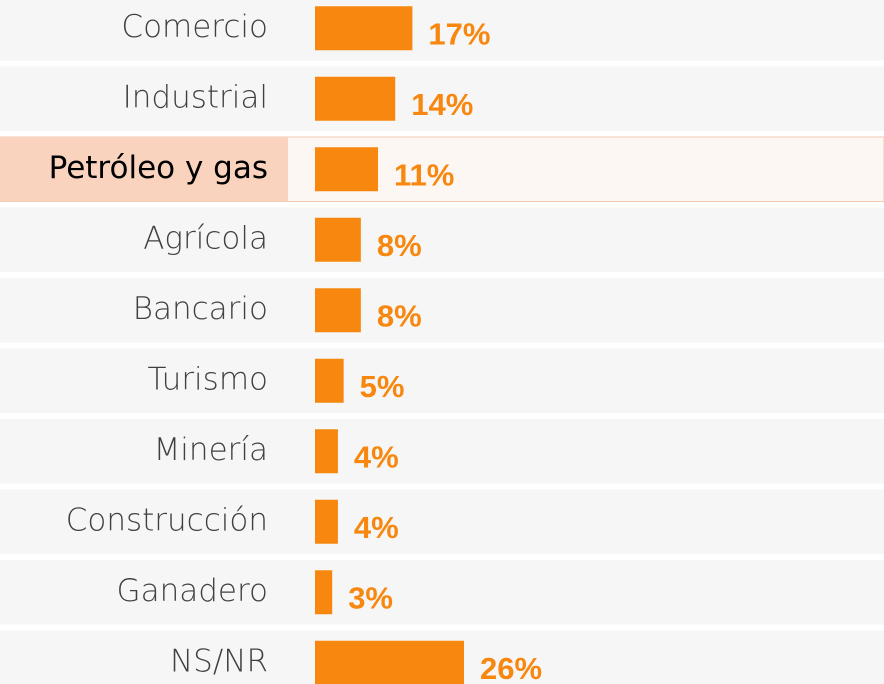 Image resolution: width=884 pixels, height=684 pixels. I want to click on category-label: Ganadero, so click(192, 591).